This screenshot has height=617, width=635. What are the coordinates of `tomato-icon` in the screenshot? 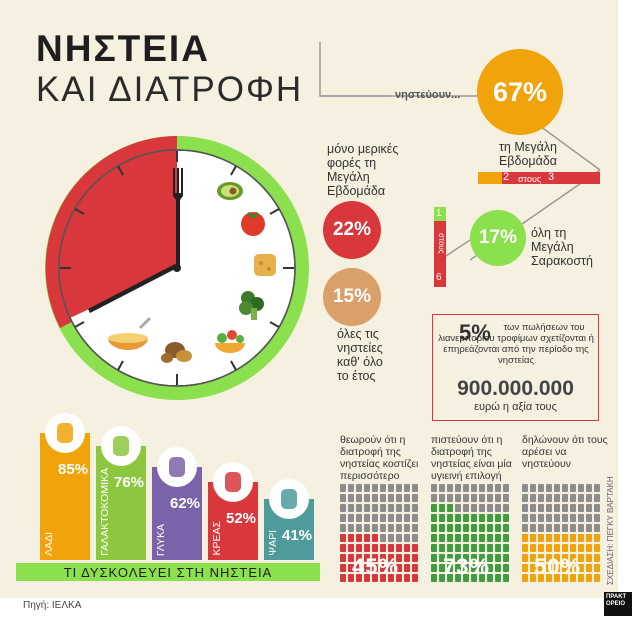 It's located at (253, 223).